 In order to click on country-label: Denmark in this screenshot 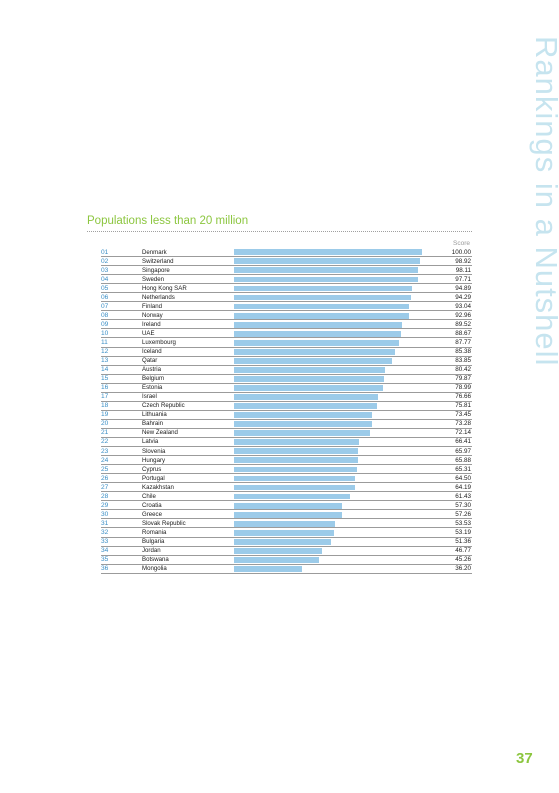, I will do `click(154, 252)`.